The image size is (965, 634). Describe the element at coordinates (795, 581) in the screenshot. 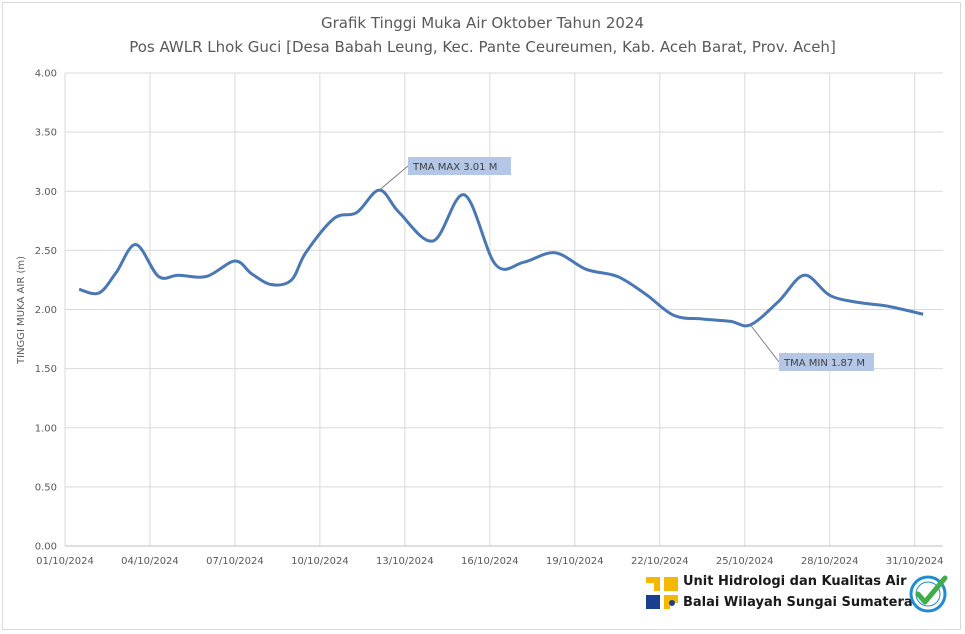

I see `logo-line-1: Unit Hidrologi dan Kualitas Air` at that location.